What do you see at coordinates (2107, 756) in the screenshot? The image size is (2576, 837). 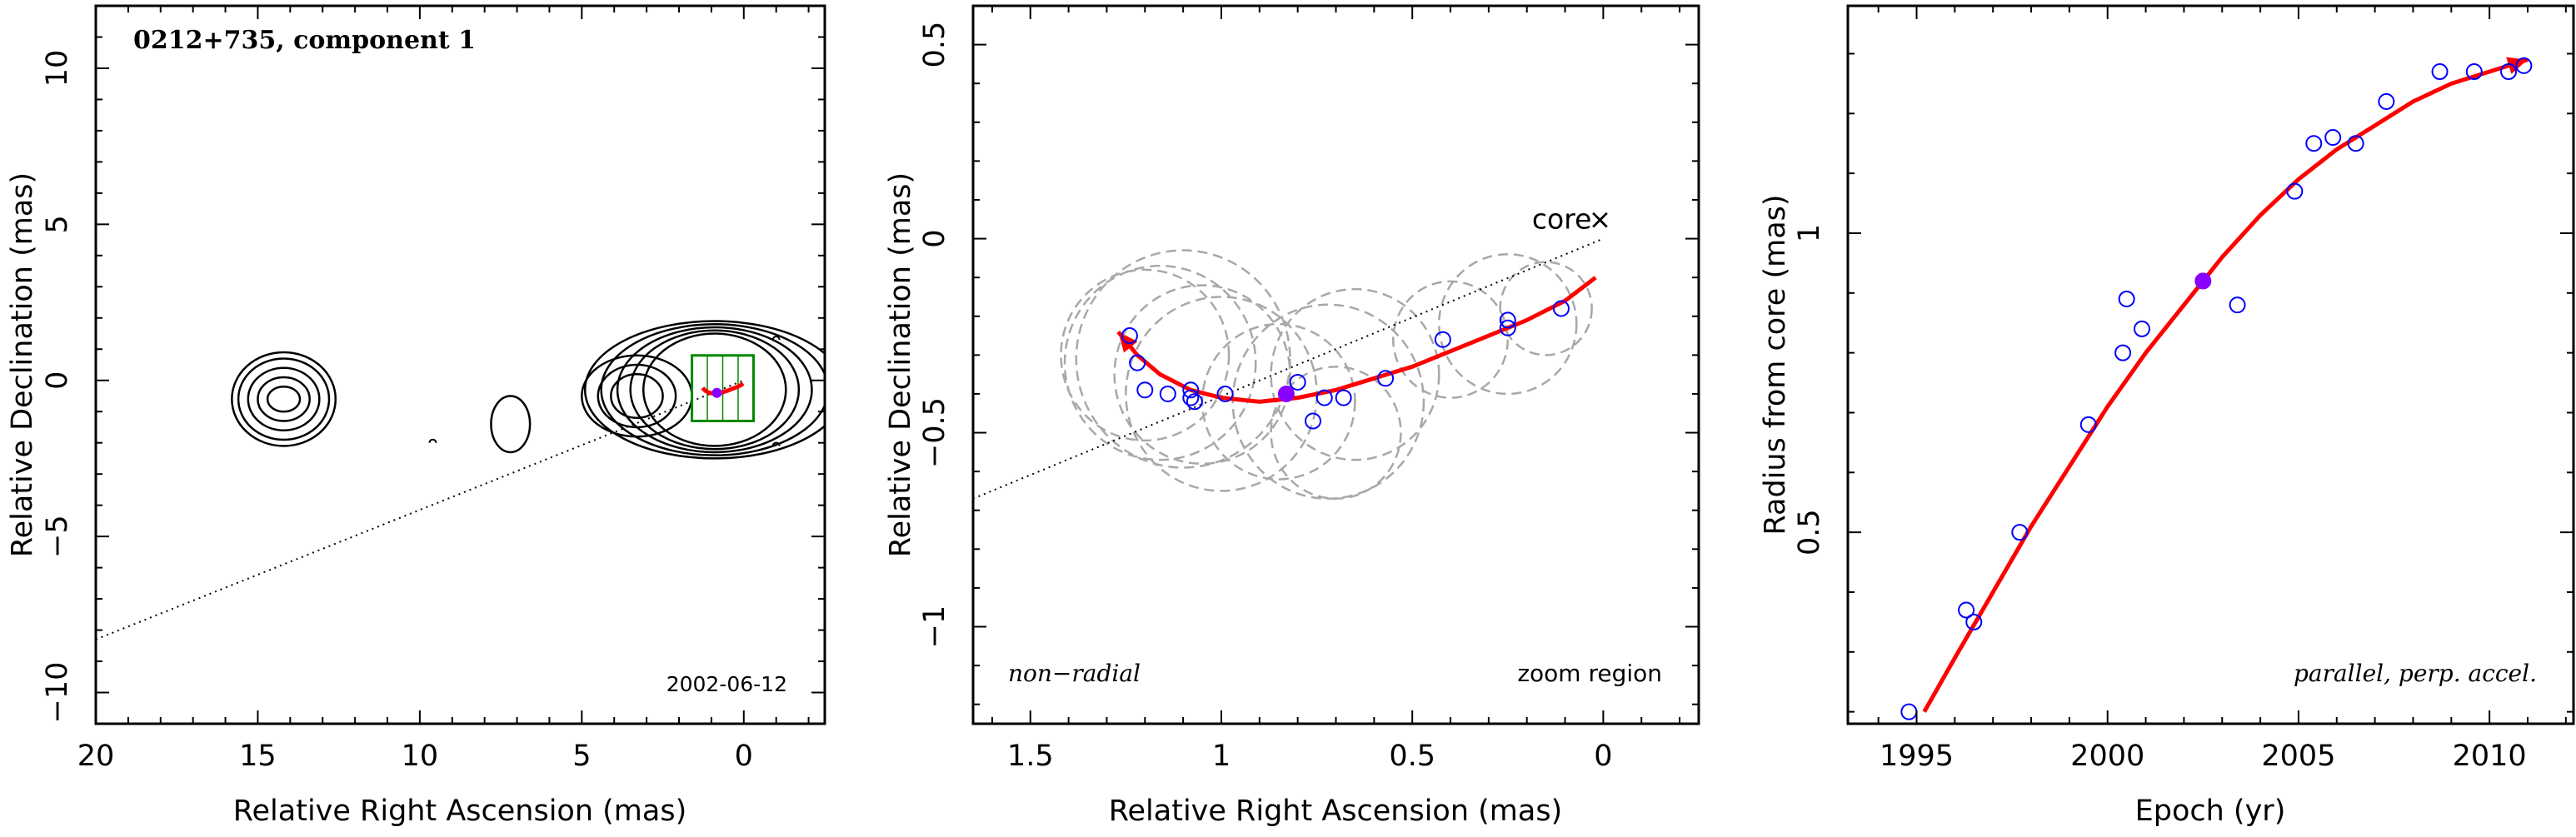 I see `x-tick-label: 2000` at bounding box center [2107, 756].